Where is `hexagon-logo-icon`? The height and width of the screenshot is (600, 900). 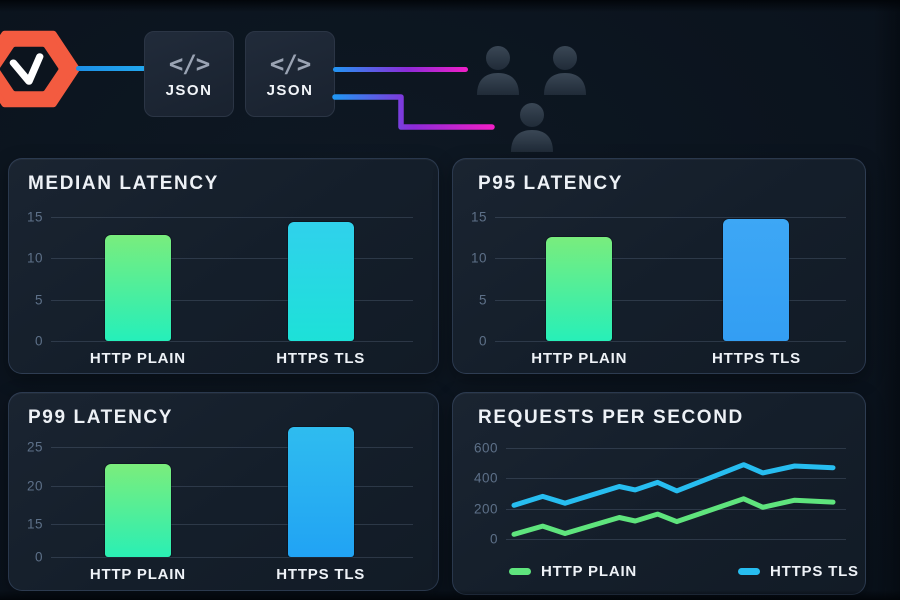
hexagon-logo-icon is located at coordinates (40, 69).